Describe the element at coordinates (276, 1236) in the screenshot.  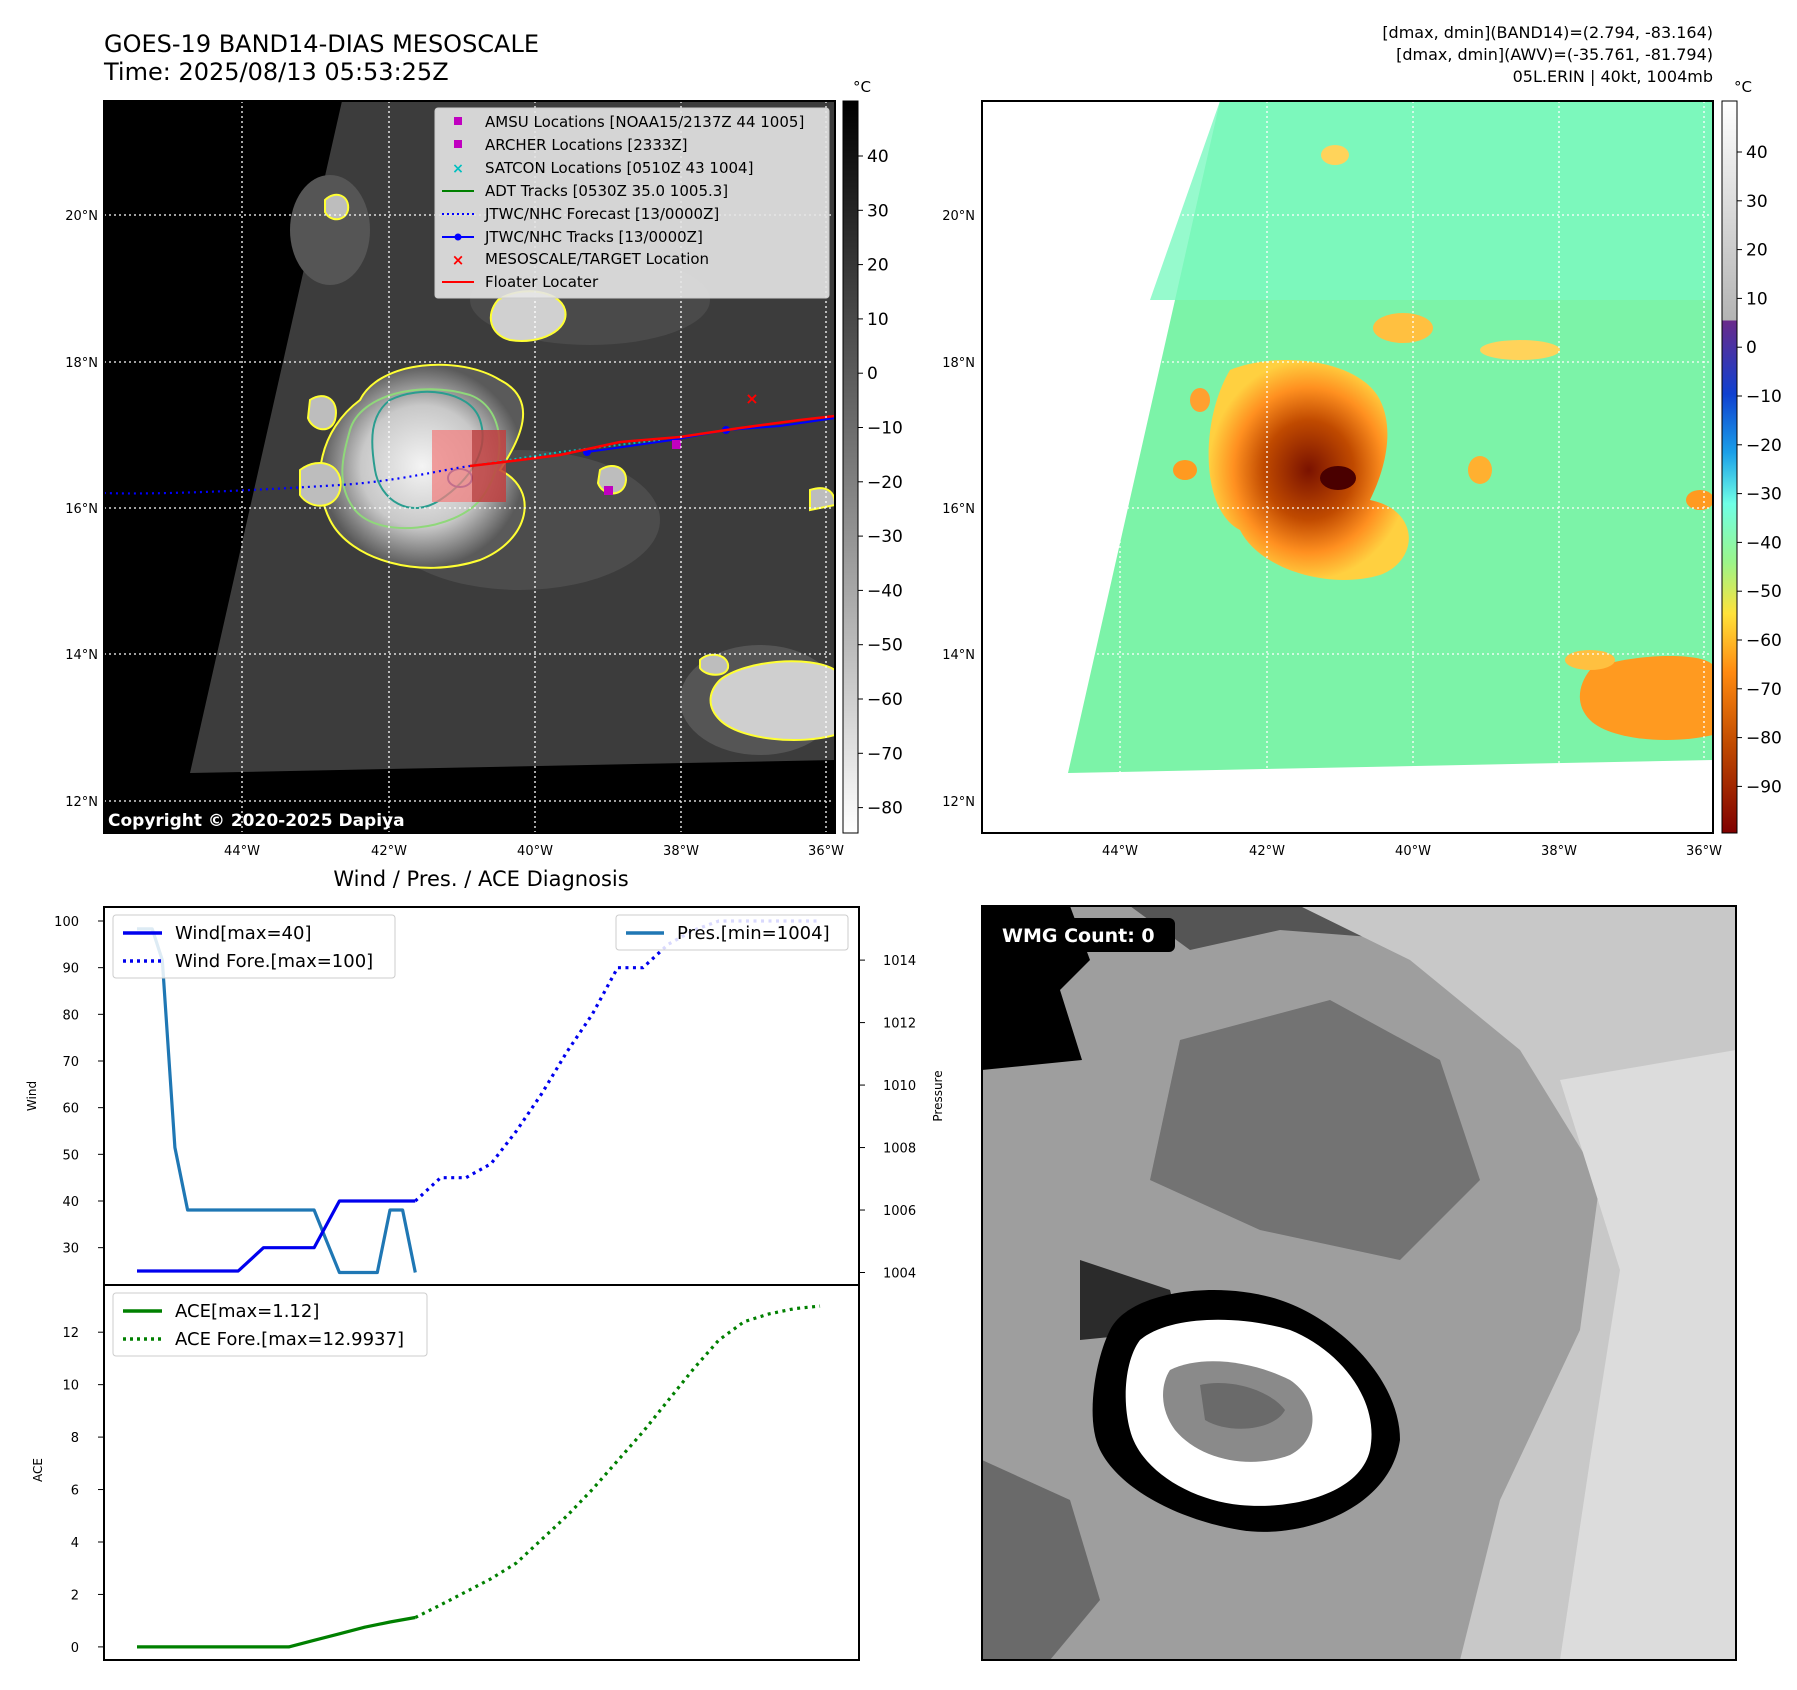
I see `wind-line` at that location.